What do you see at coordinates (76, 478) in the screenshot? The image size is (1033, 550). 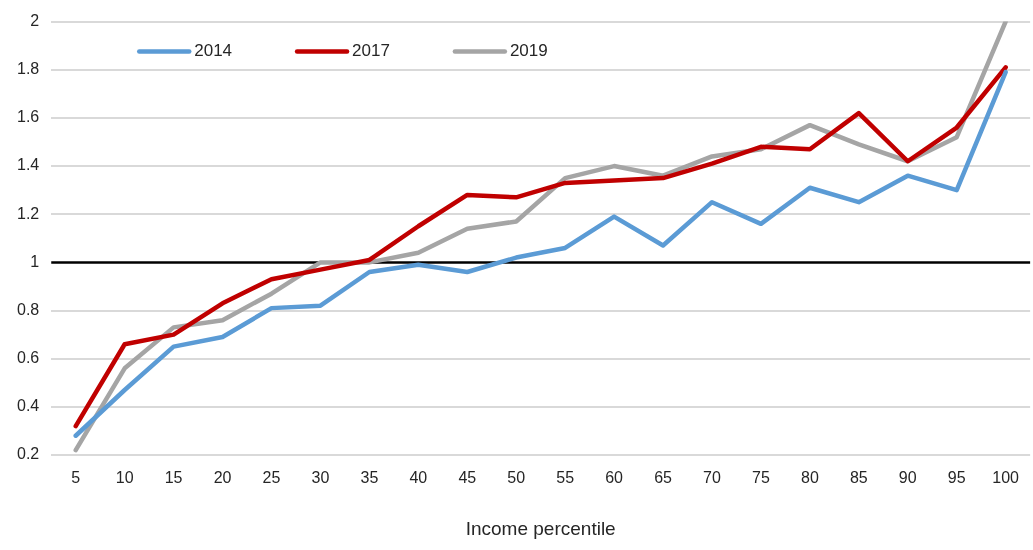 I see `x-tick-label: 5` at bounding box center [76, 478].